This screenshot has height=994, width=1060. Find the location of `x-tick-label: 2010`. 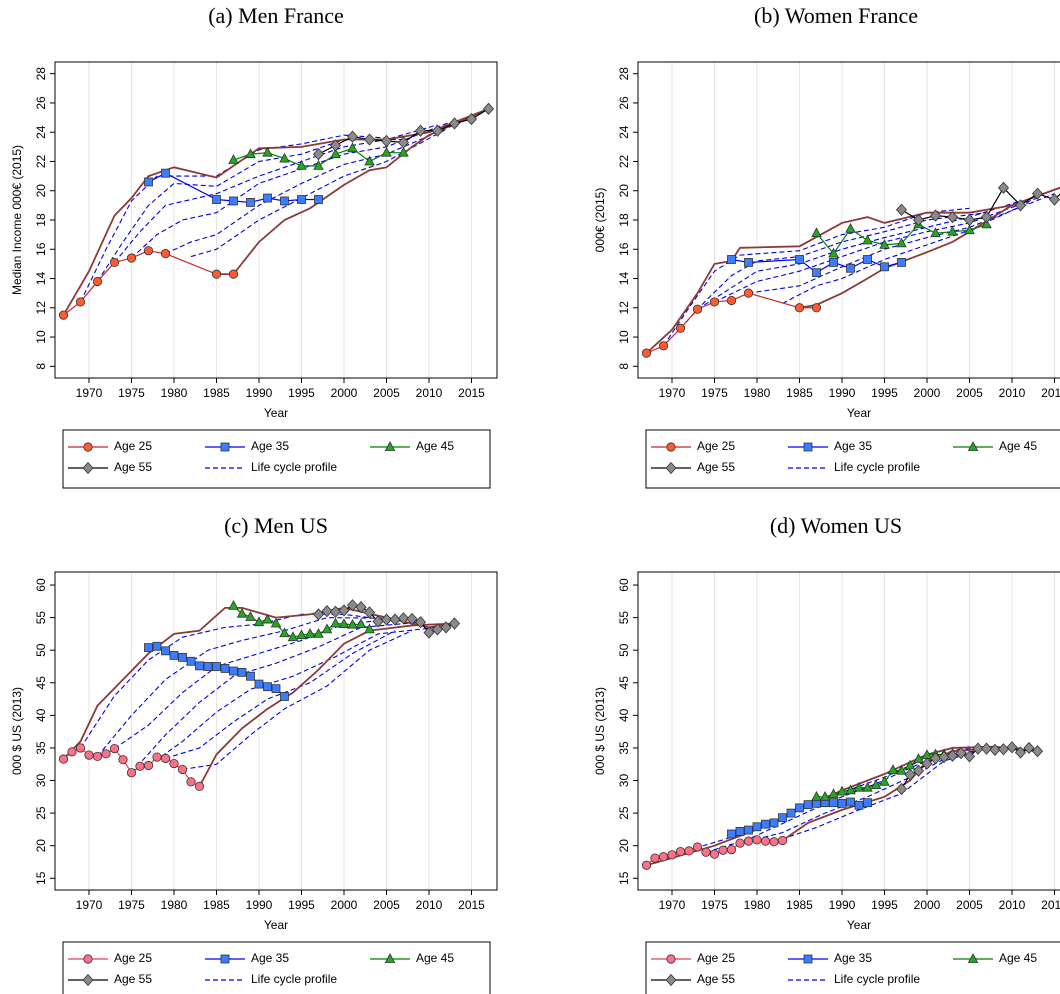

x-tick-label: 2010 is located at coordinates (1012, 905).